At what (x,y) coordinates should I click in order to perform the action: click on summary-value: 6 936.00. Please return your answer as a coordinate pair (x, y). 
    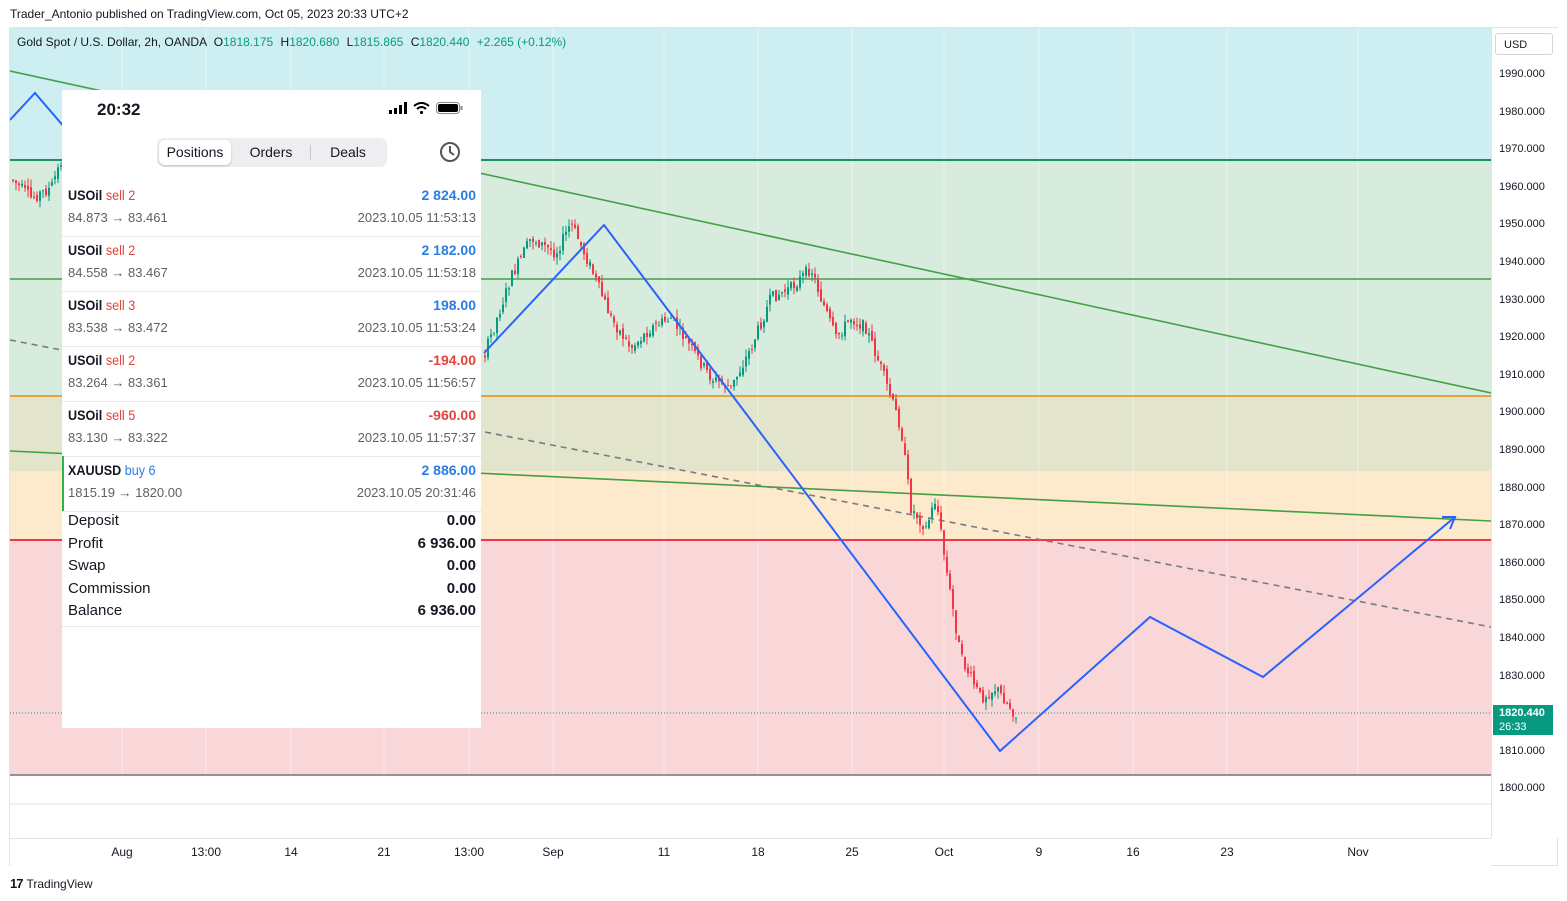
    Looking at the image, I should click on (446, 543).